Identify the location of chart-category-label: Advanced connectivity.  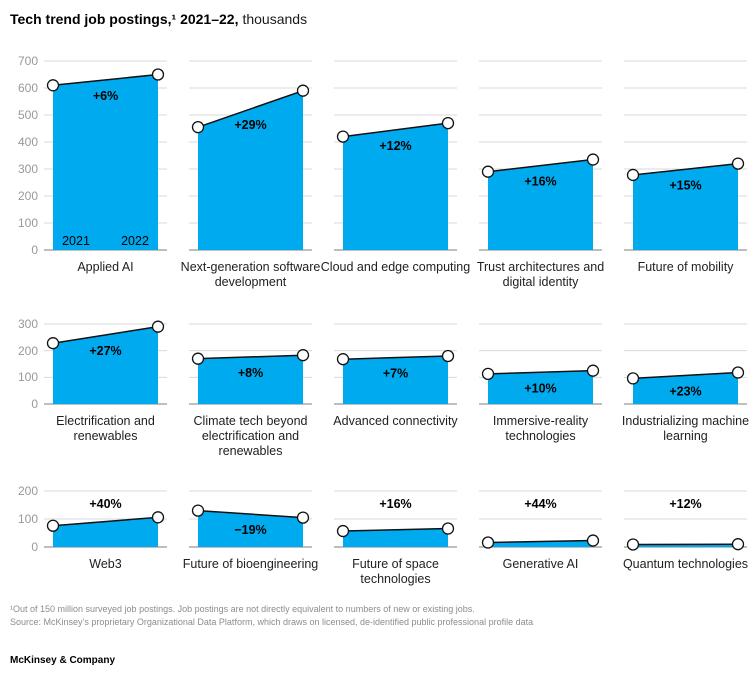
(395, 421).